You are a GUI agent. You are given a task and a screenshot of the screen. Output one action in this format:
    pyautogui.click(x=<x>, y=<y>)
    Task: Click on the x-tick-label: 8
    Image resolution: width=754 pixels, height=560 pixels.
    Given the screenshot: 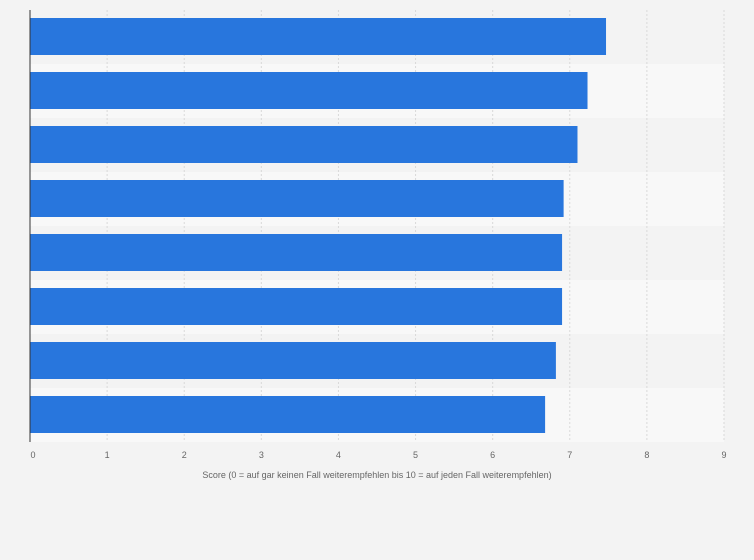 What is the action you would take?
    pyautogui.click(x=646, y=455)
    